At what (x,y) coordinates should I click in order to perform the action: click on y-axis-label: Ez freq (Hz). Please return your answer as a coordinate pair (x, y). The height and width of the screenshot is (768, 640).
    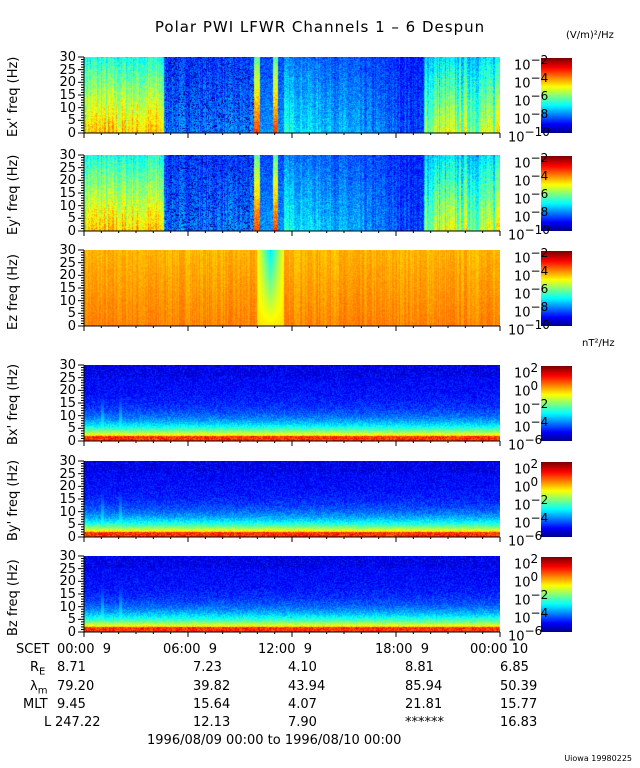
    Looking at the image, I should click on (13, 292).